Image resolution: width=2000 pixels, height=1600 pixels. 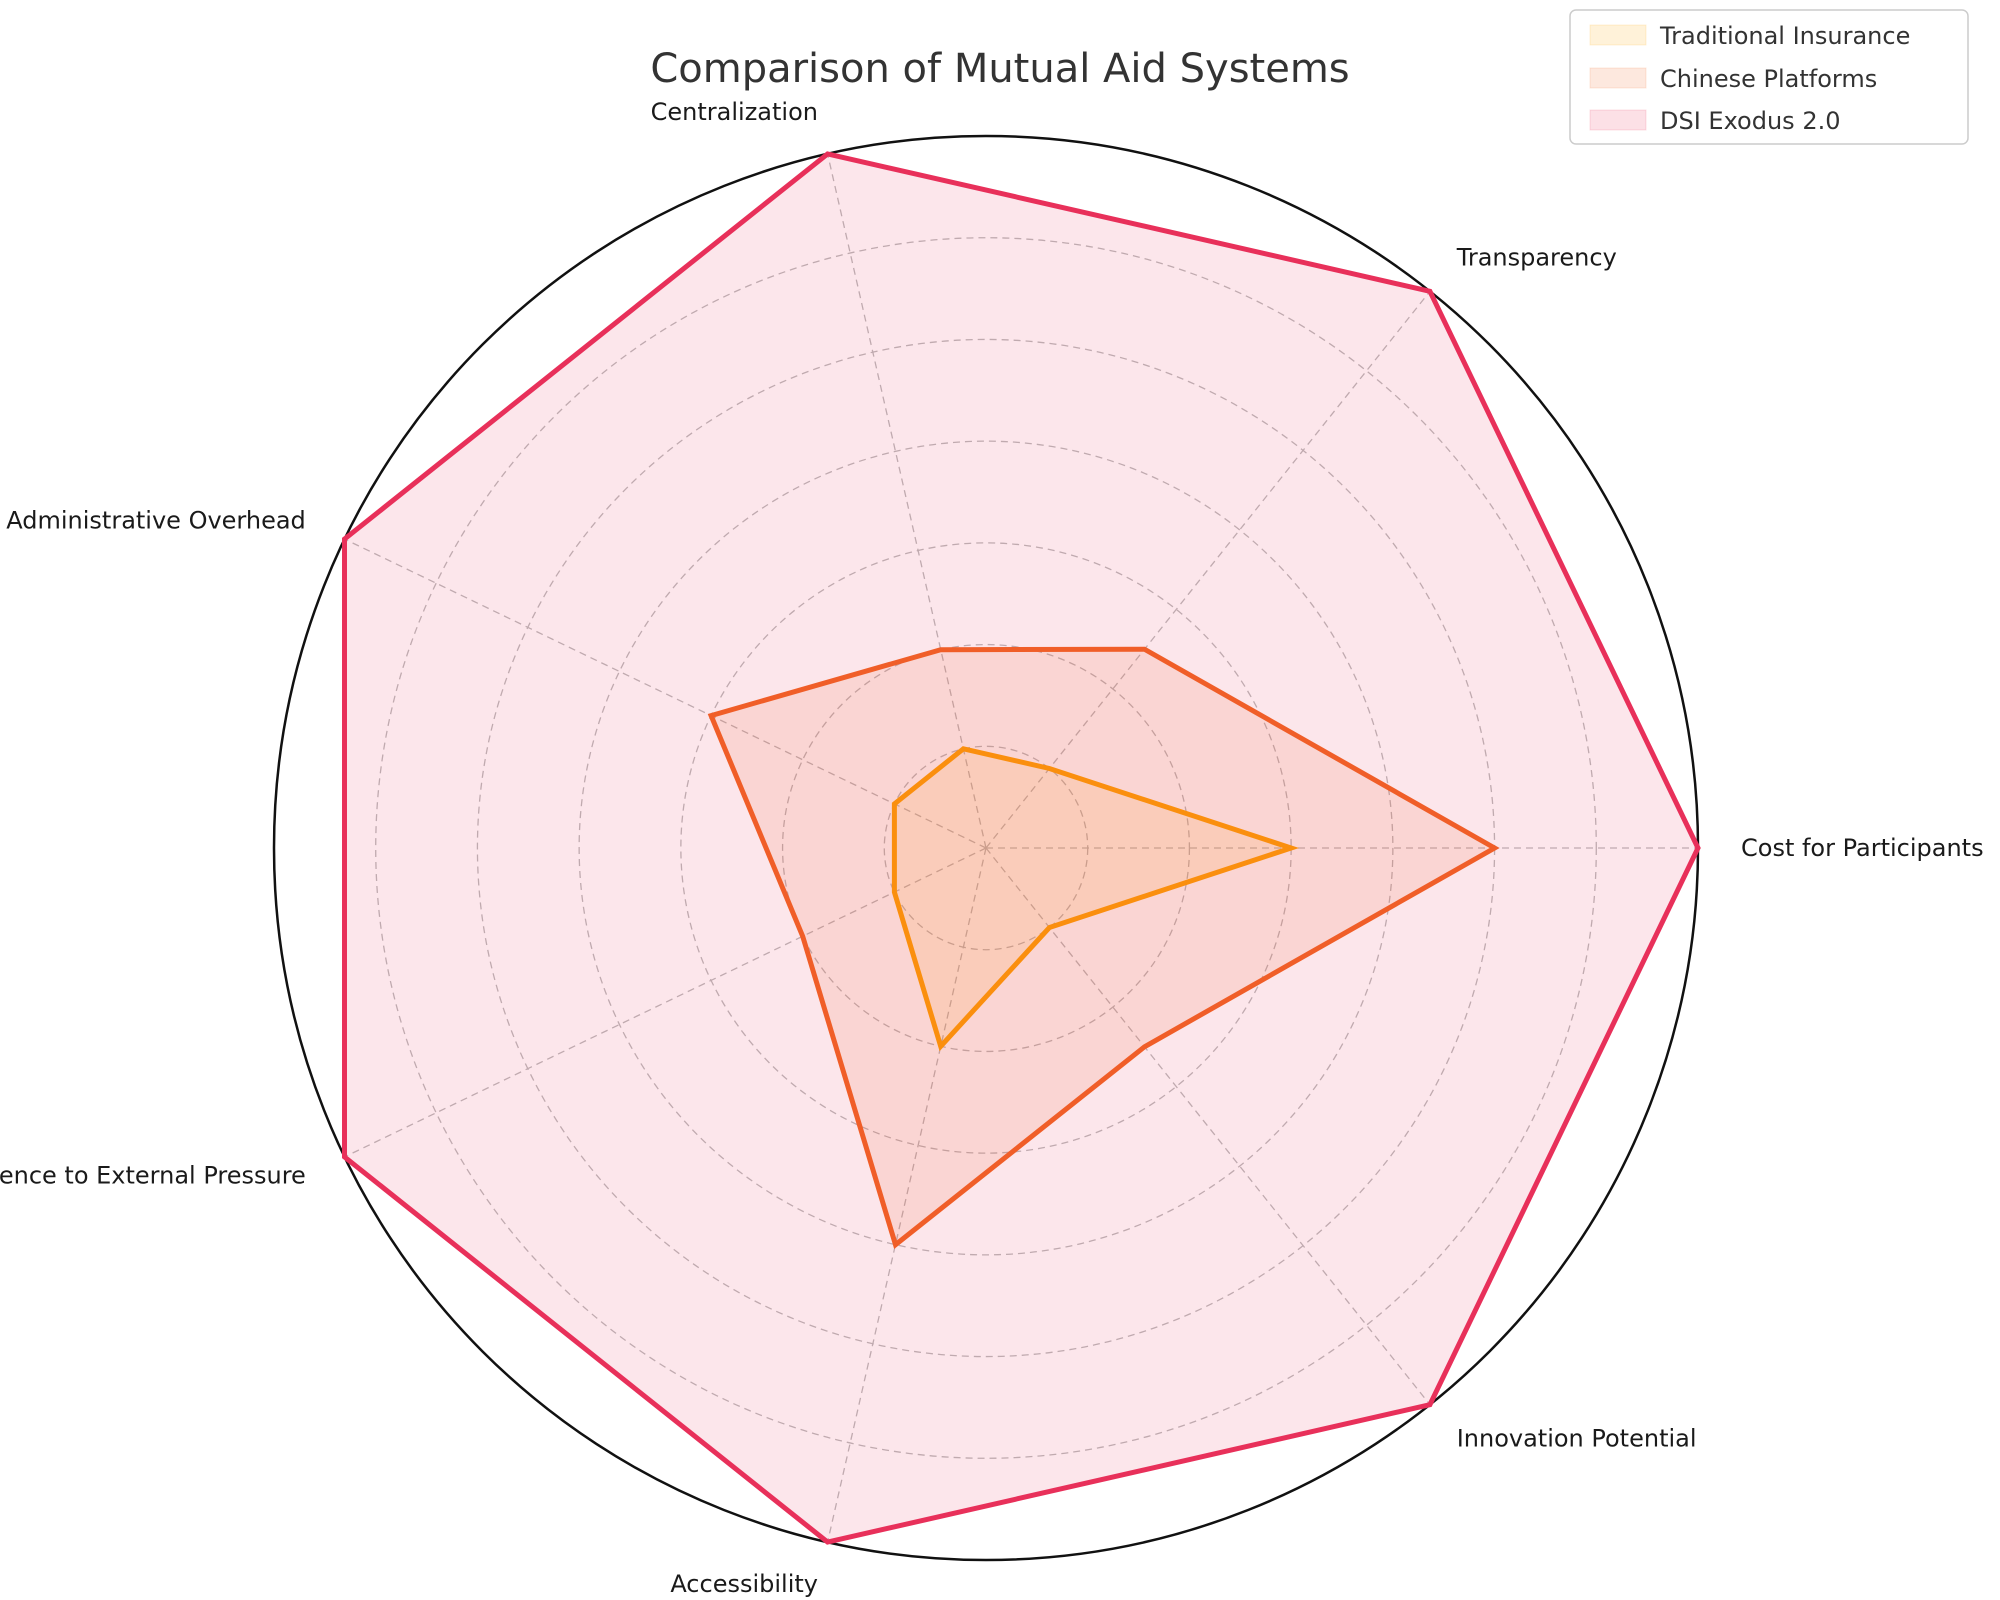 I want to click on axis-label-7: Innovation Potential, so click(x=1577, y=1438).